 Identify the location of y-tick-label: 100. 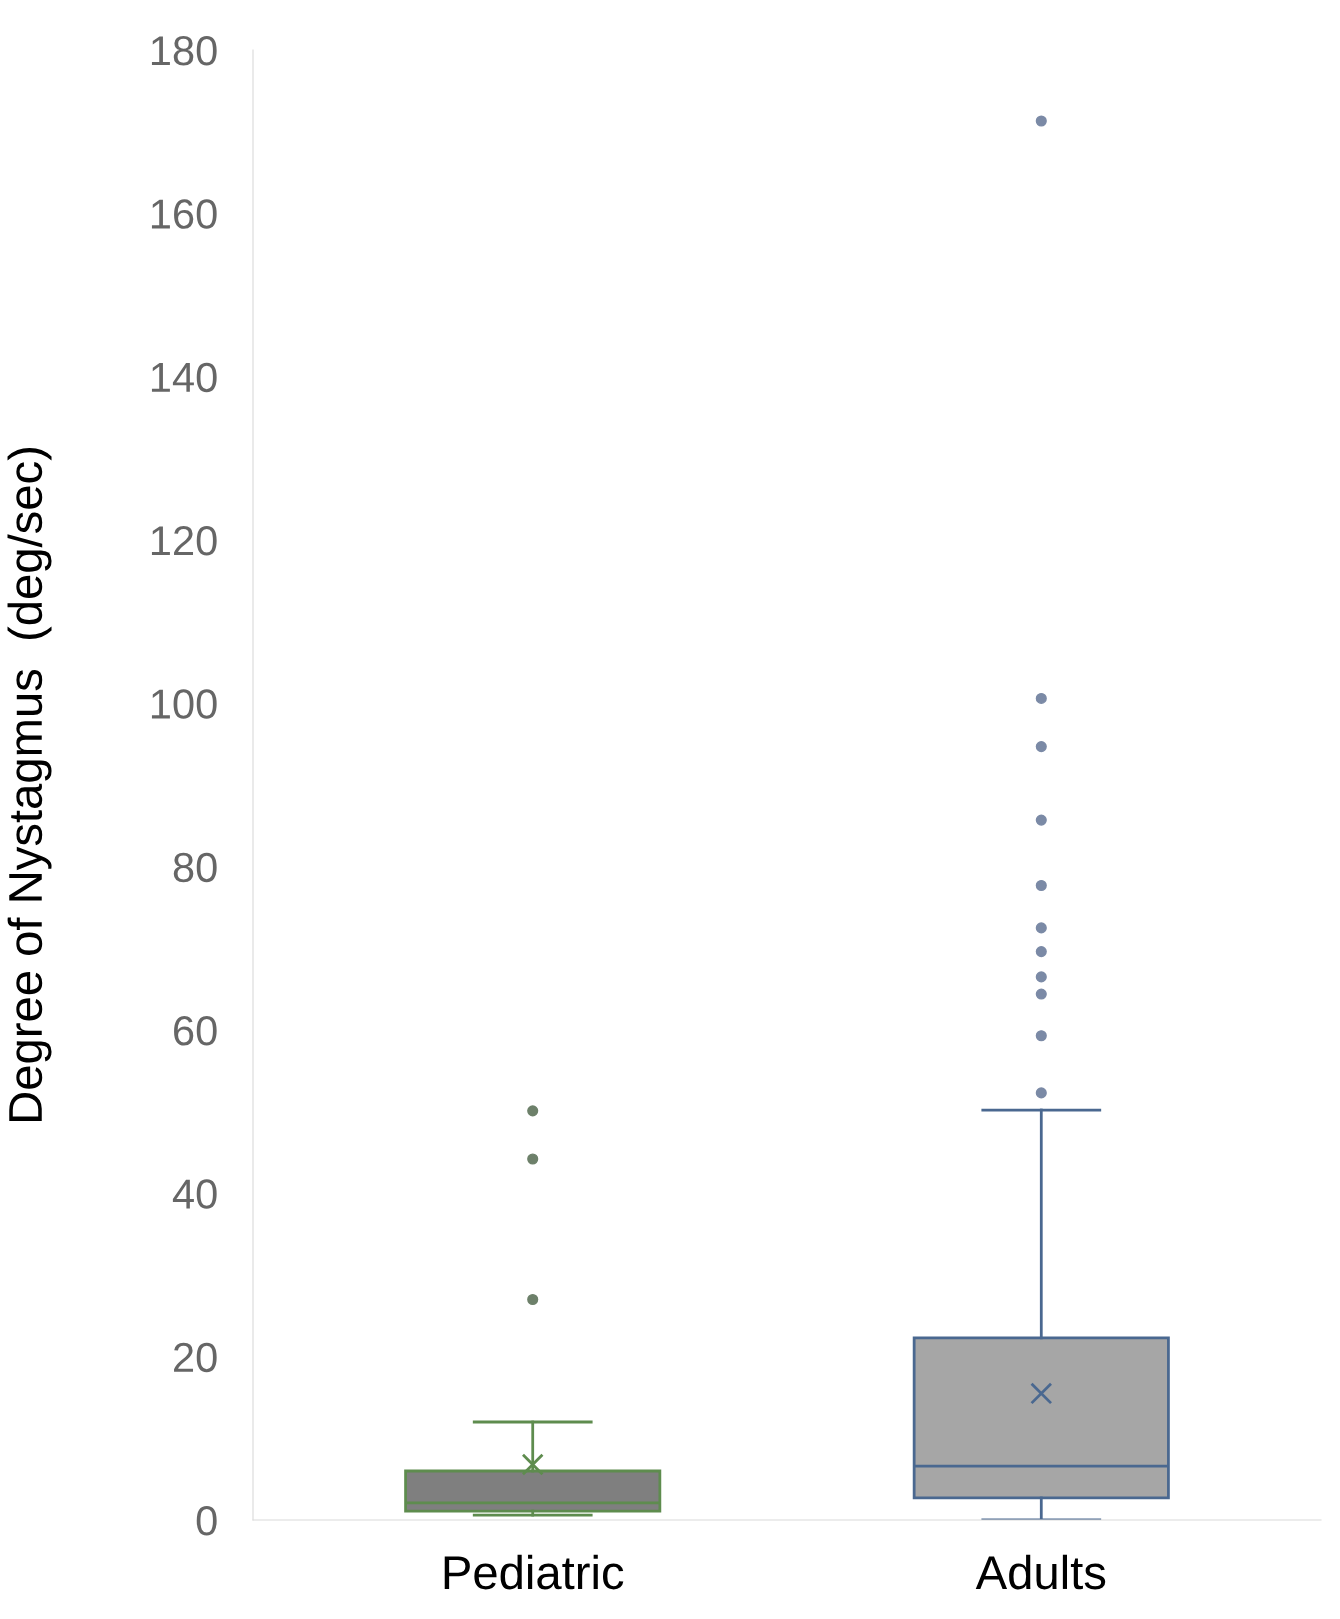
(184, 704).